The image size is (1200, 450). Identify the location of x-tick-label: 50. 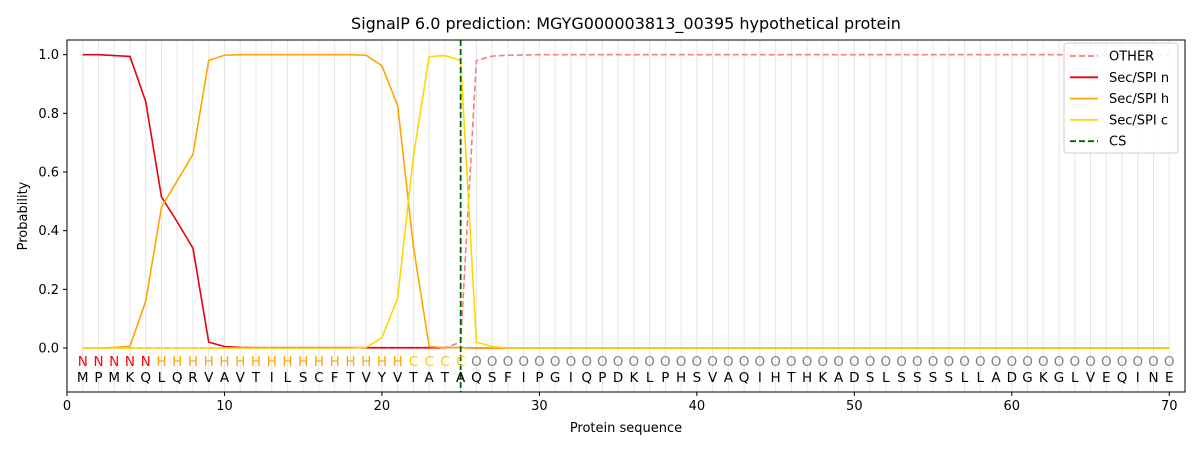
(854, 406).